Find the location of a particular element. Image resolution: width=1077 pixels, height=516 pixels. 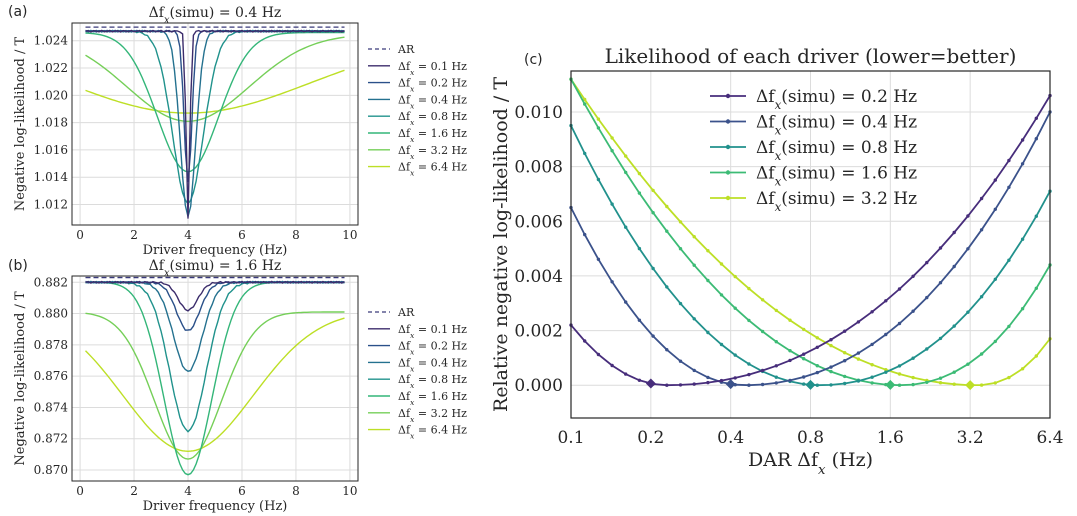

legend-label: Δfx(simu) = 0.2 Hz is located at coordinates (836, 99).